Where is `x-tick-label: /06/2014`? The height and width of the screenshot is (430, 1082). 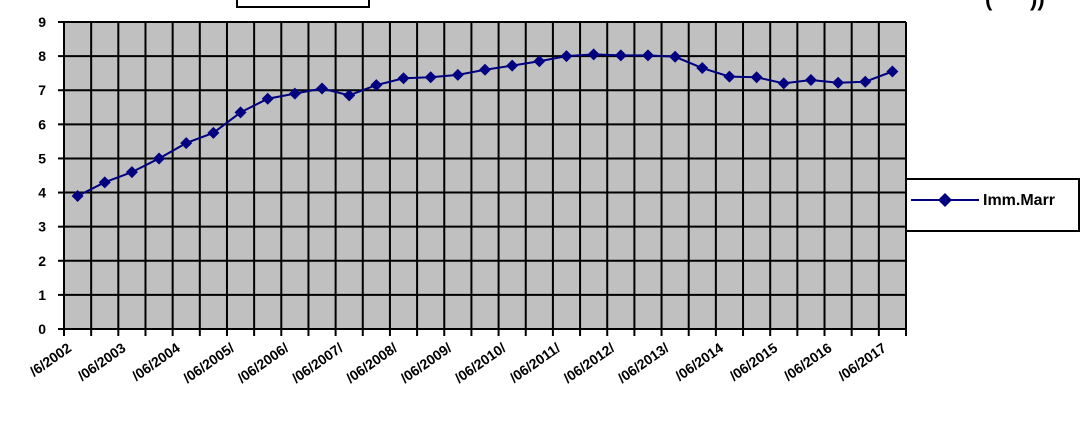
x-tick-label: /06/2014 is located at coordinates (699, 361).